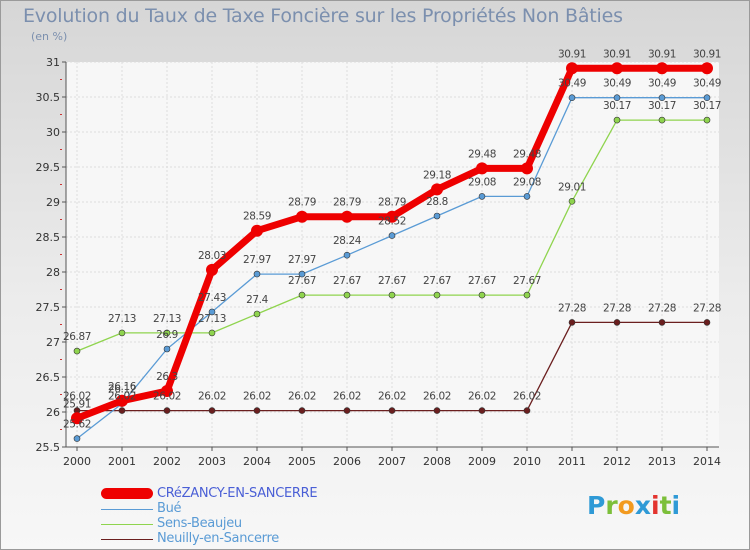  I want to click on data-label: 30.49, so click(662, 84).